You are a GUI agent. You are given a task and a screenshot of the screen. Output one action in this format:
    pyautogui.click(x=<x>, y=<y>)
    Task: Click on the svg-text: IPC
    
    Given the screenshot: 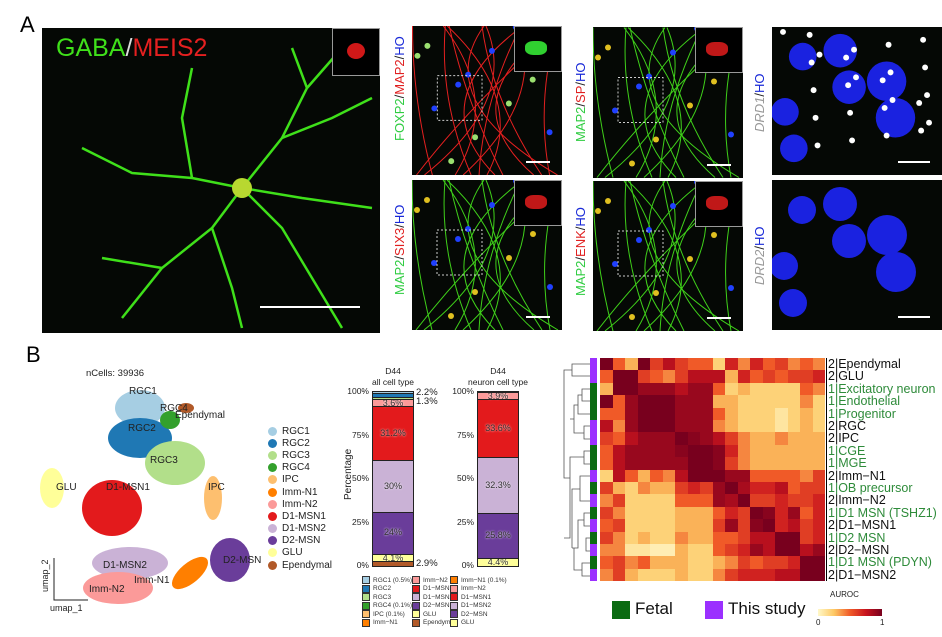 What is the action you would take?
    pyautogui.click(x=216, y=487)
    